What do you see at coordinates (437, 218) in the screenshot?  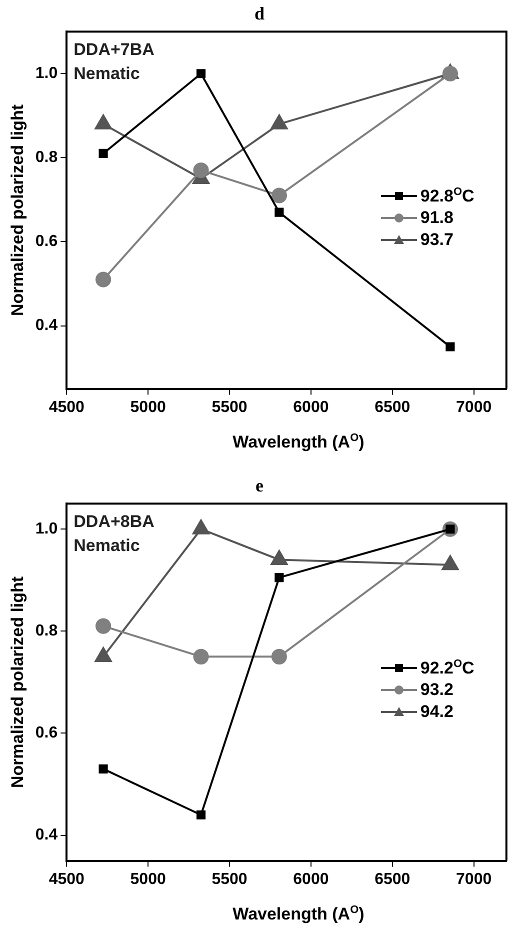 I see `legend-label: 91.8` at bounding box center [437, 218].